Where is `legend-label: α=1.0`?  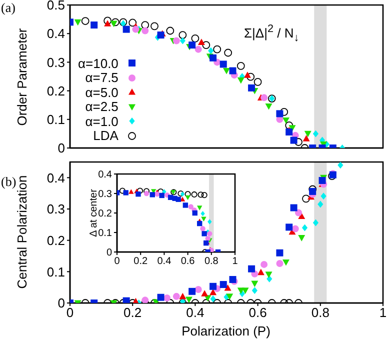
legend-label: α=1.0 is located at coordinates (101, 121).